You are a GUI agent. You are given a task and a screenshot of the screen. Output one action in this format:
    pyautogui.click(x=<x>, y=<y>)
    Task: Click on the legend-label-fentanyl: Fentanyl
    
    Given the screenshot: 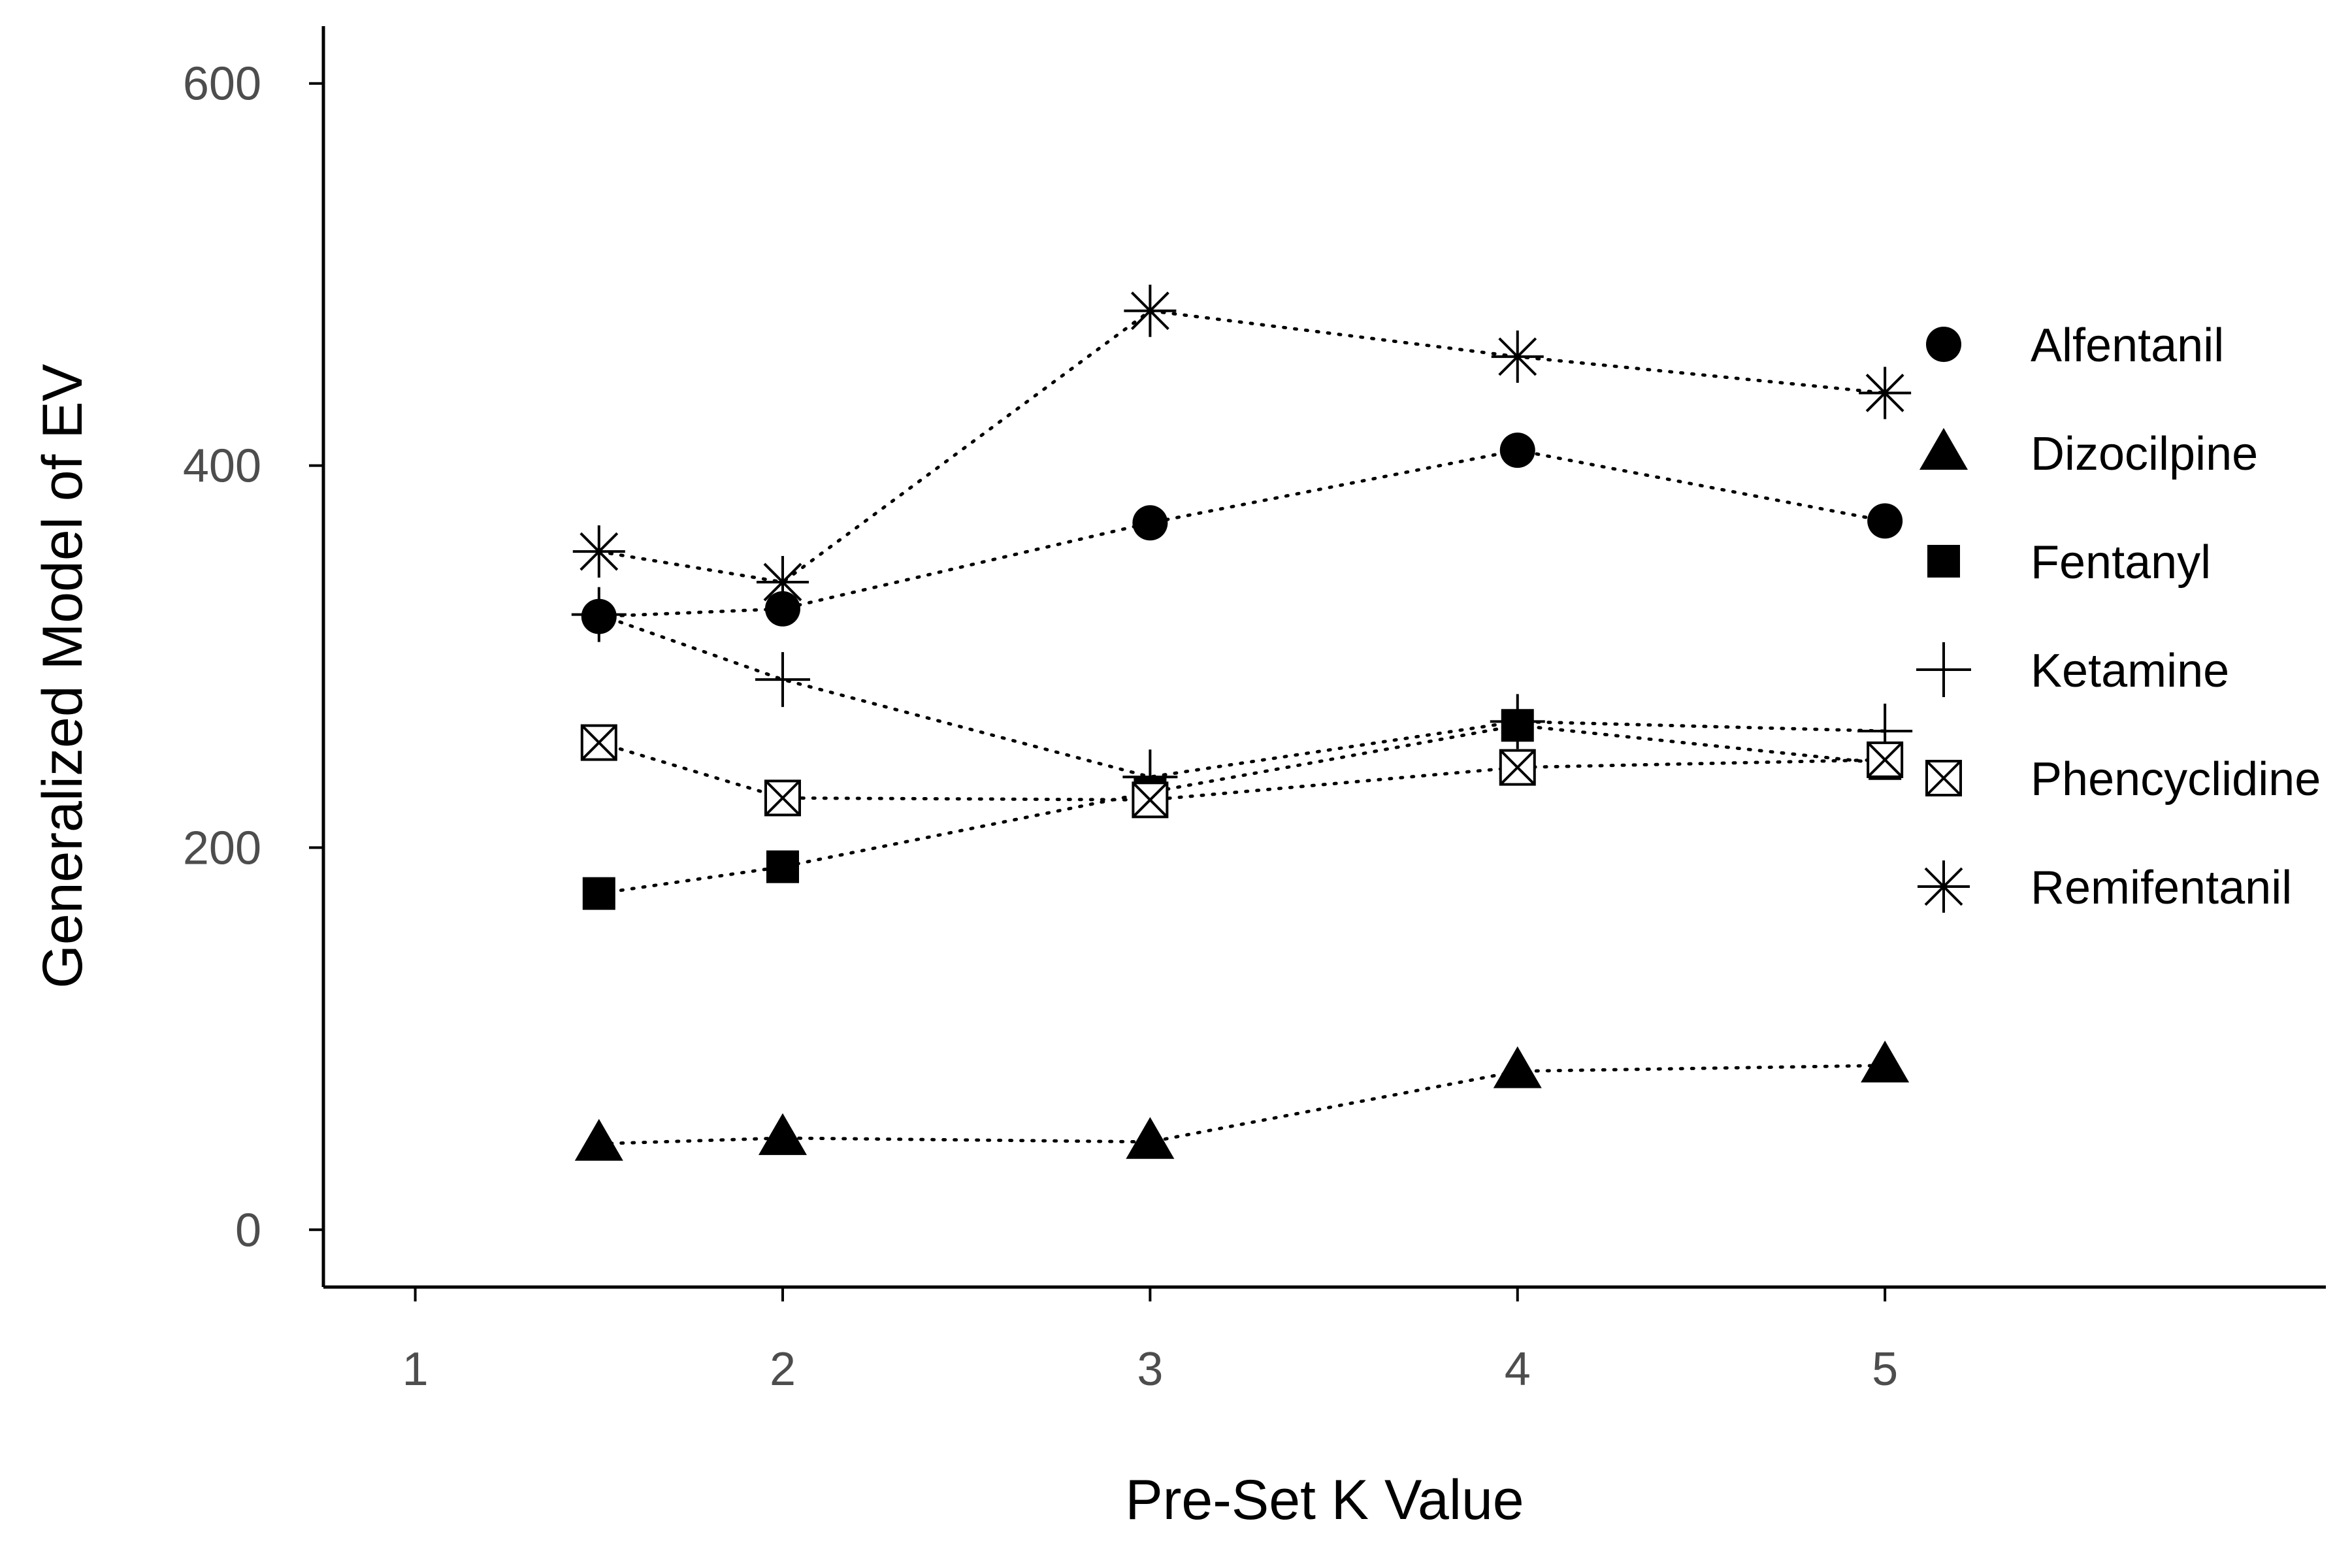 What is the action you would take?
    pyautogui.click(x=2121, y=562)
    